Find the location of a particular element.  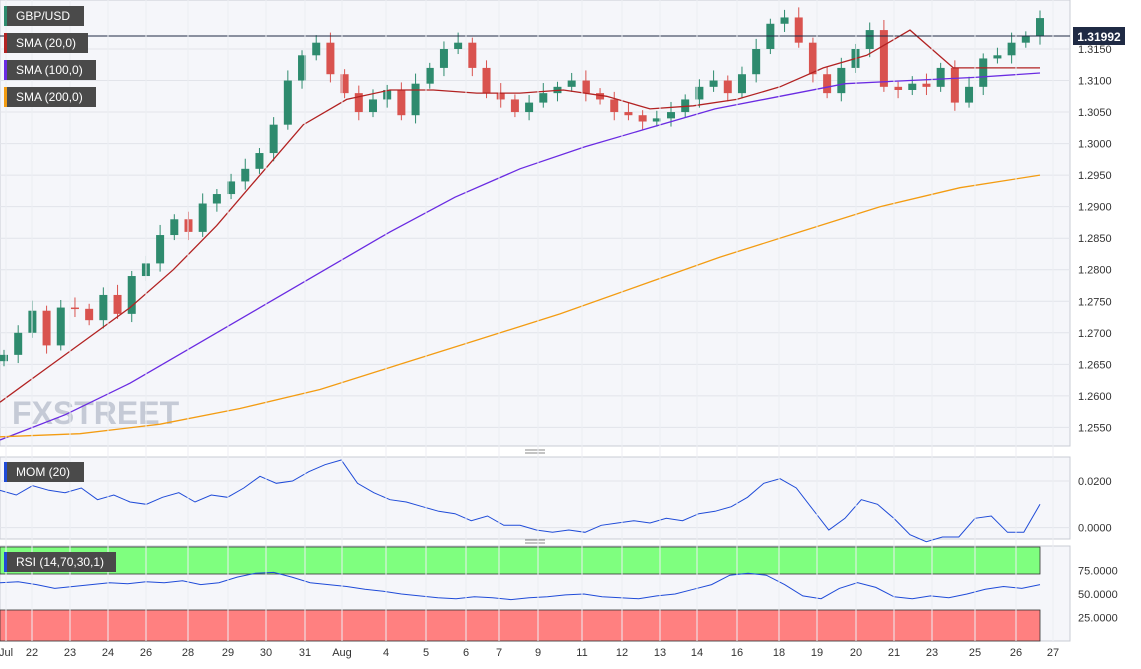

legend-rsi: RSI (14,70,30,1) is located at coordinates (60, 562).